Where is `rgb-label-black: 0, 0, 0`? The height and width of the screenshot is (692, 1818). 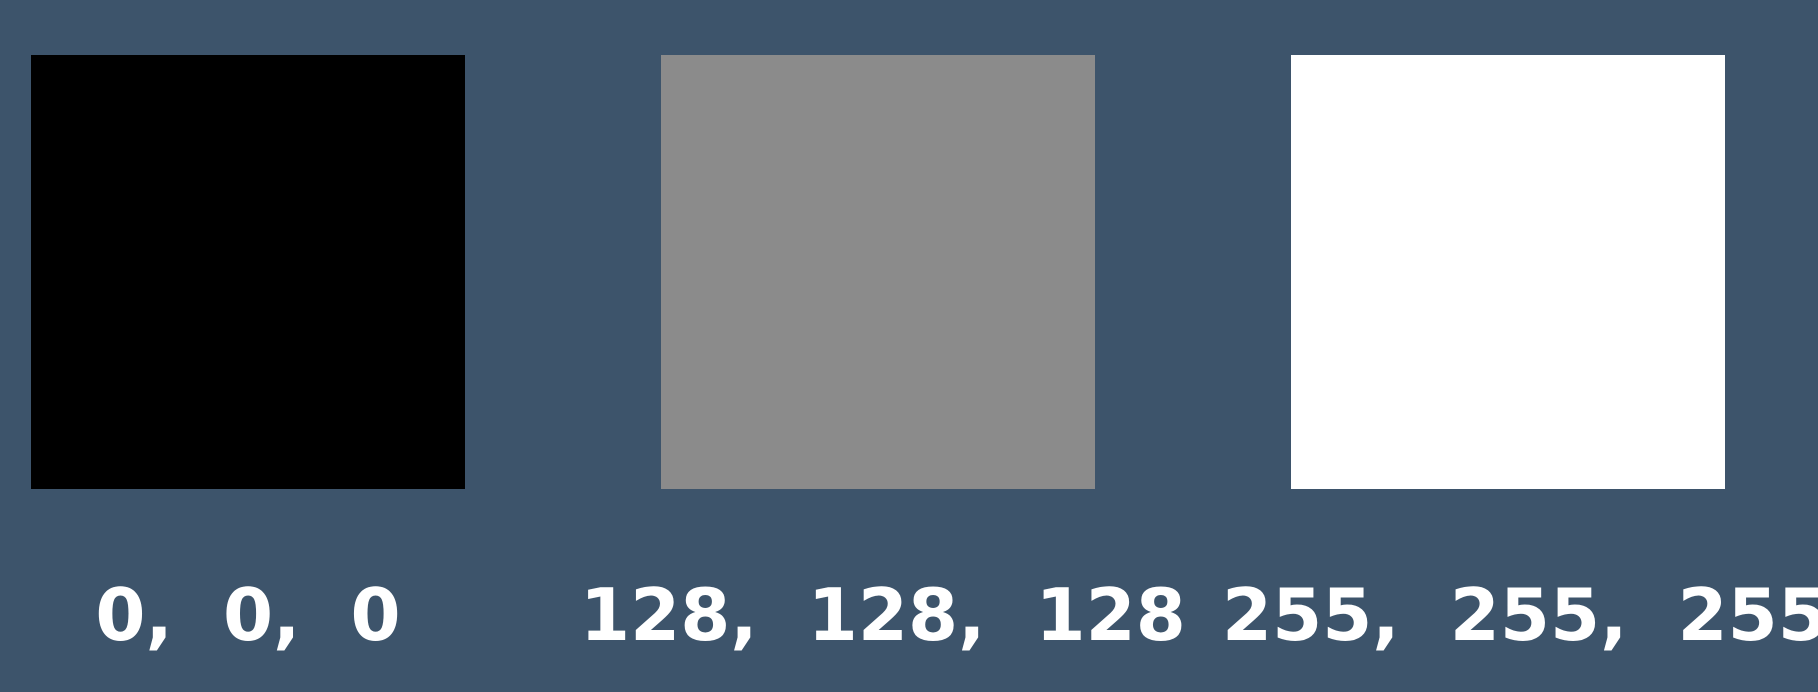 rgb-label-black: 0, 0, 0 is located at coordinates (248, 615).